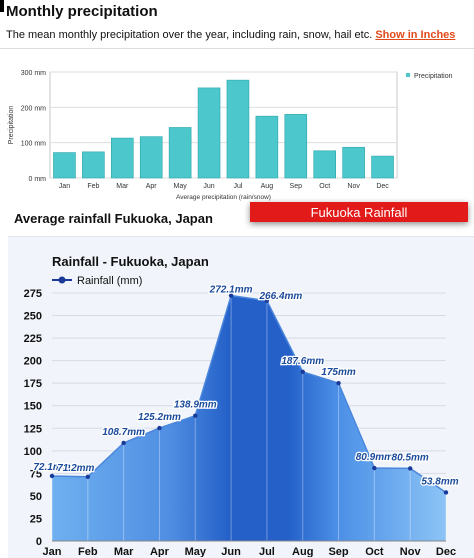 The image size is (474, 558). Describe the element at coordinates (62, 280) in the screenshot. I see `legend-marker` at that location.